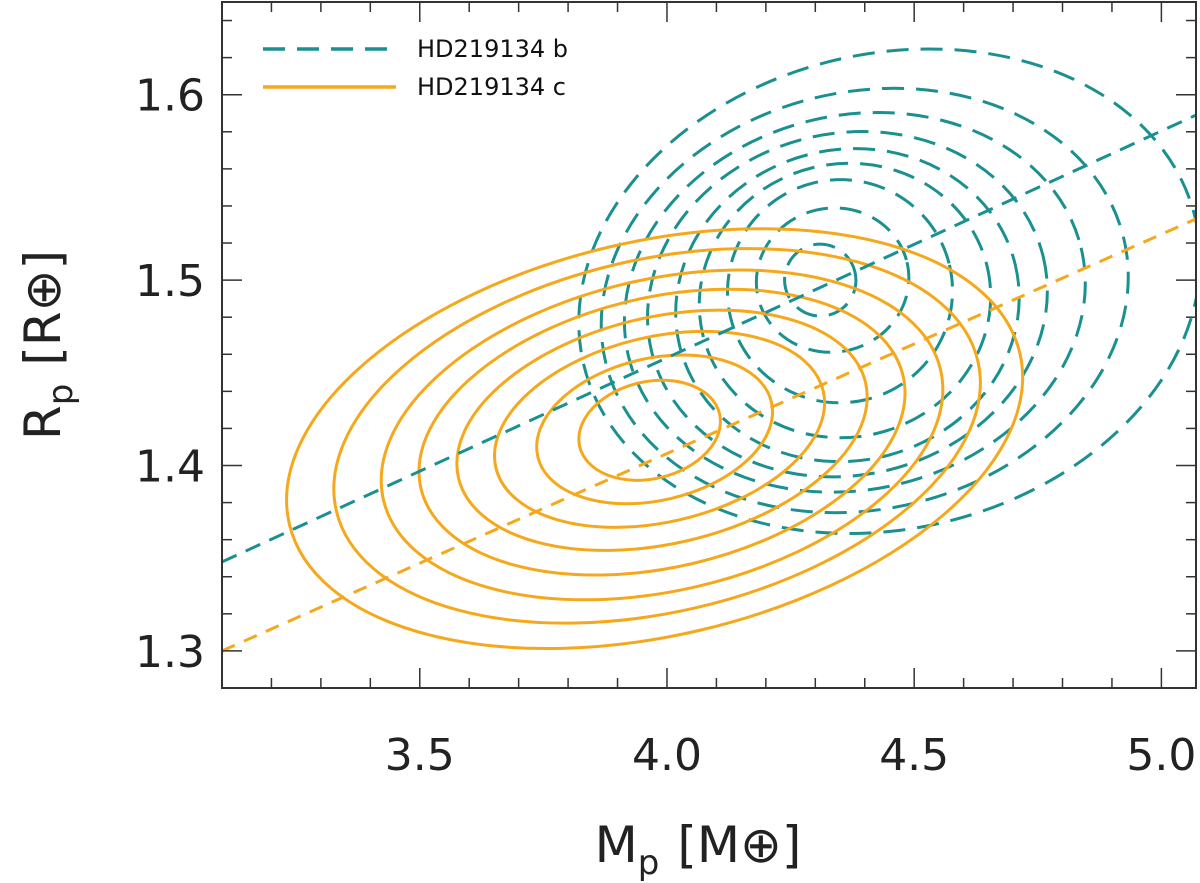 The width and height of the screenshot is (1200, 883). What do you see at coordinates (649, 863) in the screenshot?
I see `x-axis-subscript: p` at bounding box center [649, 863].